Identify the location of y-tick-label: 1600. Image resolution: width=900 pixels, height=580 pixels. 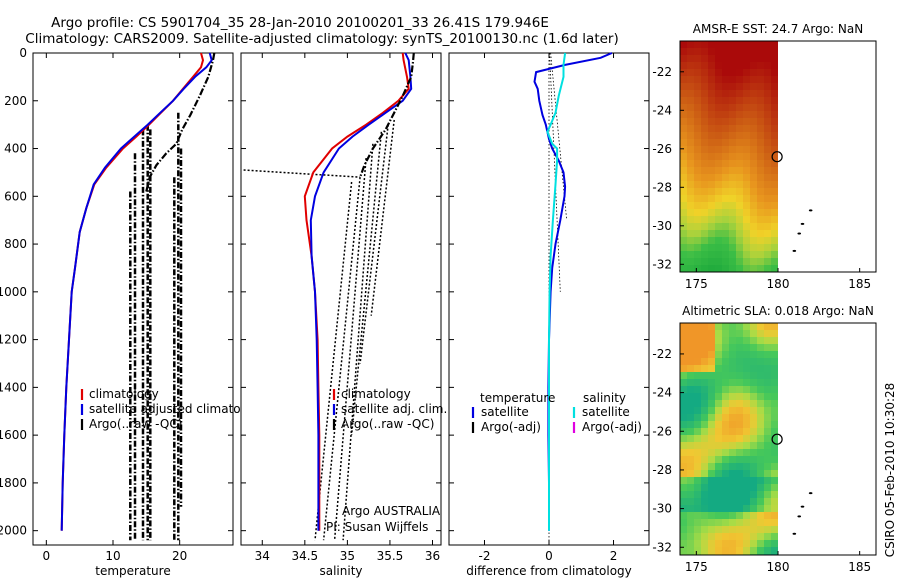
(13, 435).